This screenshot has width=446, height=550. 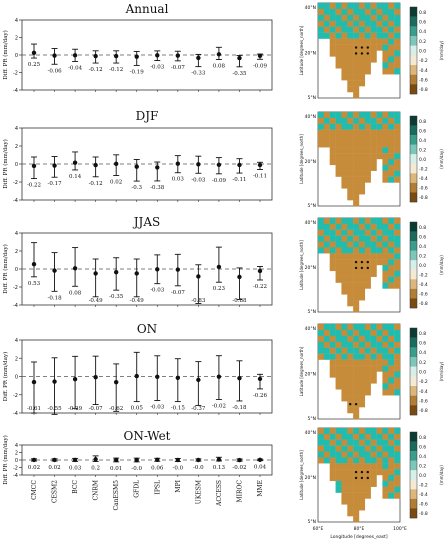 I want to click on colorbar-frame, so click(x=413, y=475).